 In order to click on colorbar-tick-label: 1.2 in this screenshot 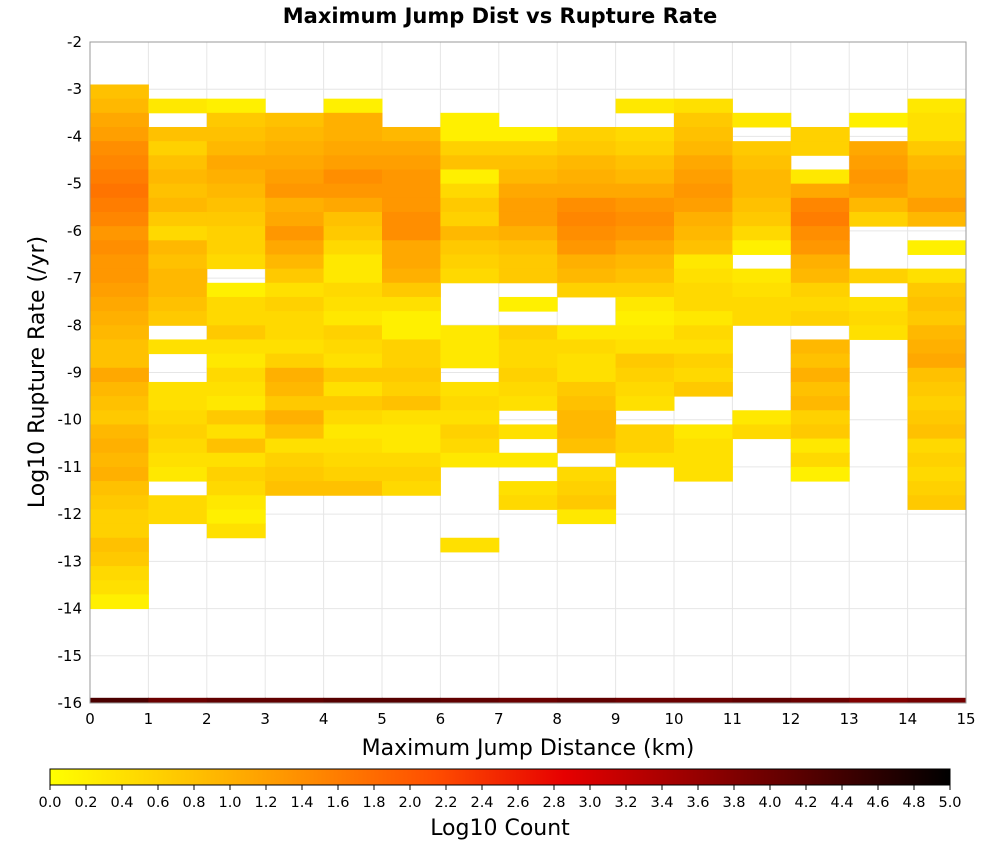, I will do `click(265, 803)`.